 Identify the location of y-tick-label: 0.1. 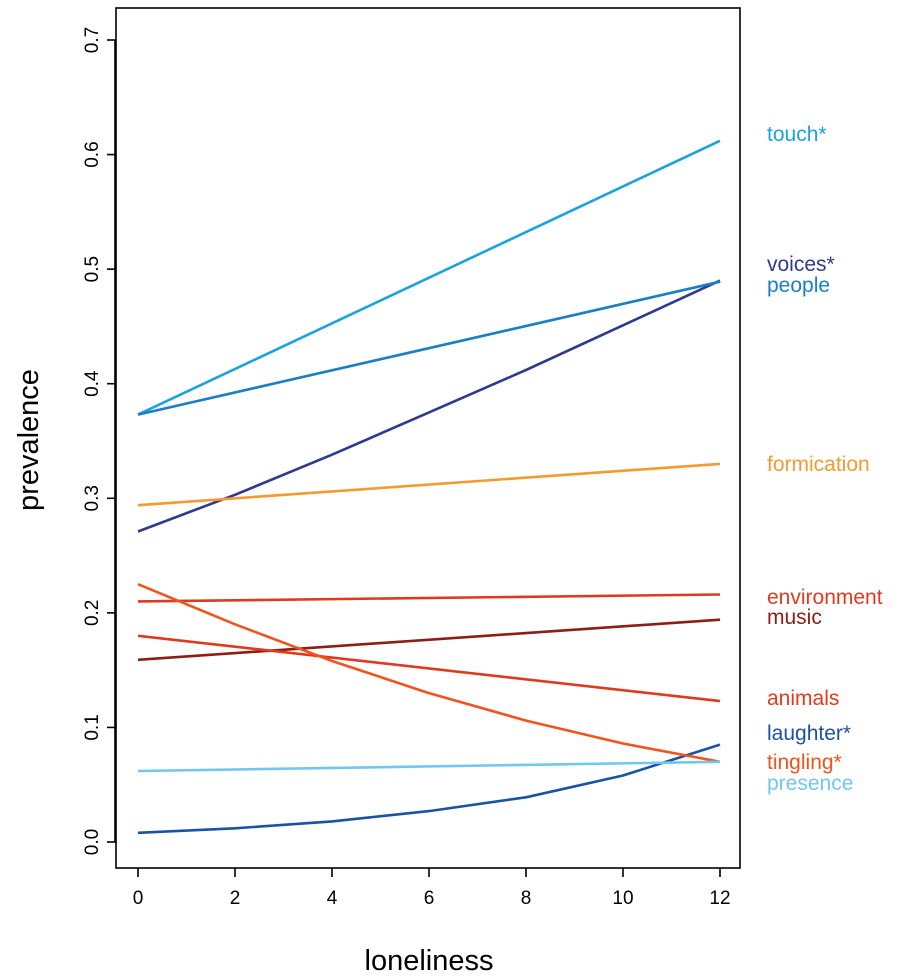
(92, 727).